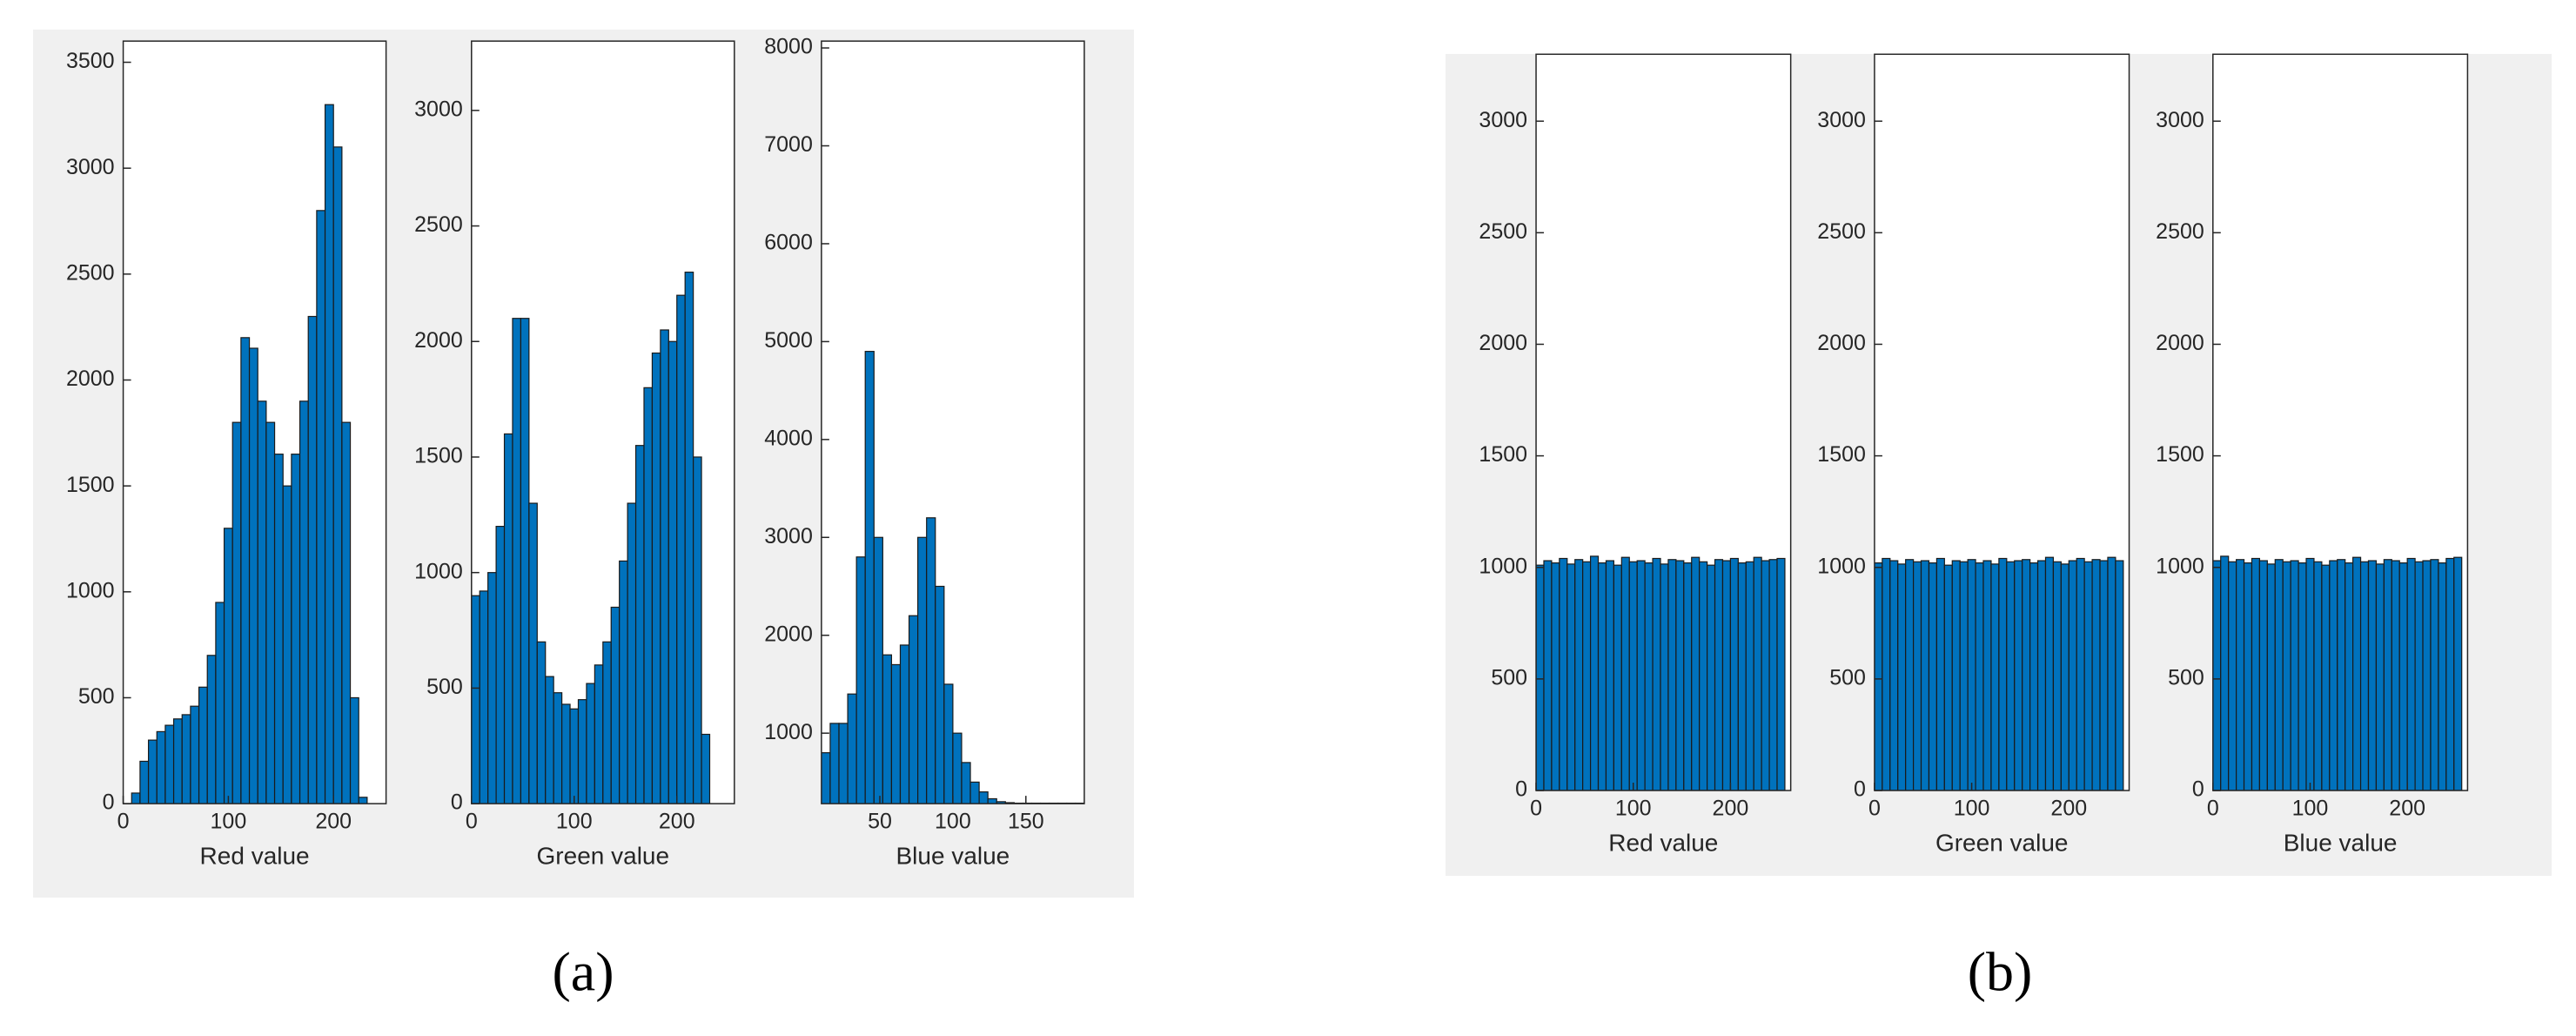 This screenshot has height=1036, width=2576. I want to click on panel-label: (b), so click(2000, 972).